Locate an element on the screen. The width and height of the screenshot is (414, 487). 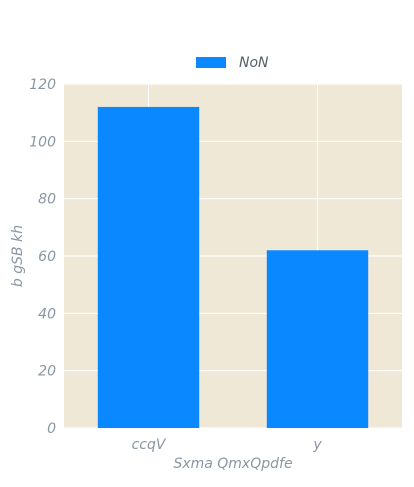
legend-swatch is located at coordinates (211, 62).